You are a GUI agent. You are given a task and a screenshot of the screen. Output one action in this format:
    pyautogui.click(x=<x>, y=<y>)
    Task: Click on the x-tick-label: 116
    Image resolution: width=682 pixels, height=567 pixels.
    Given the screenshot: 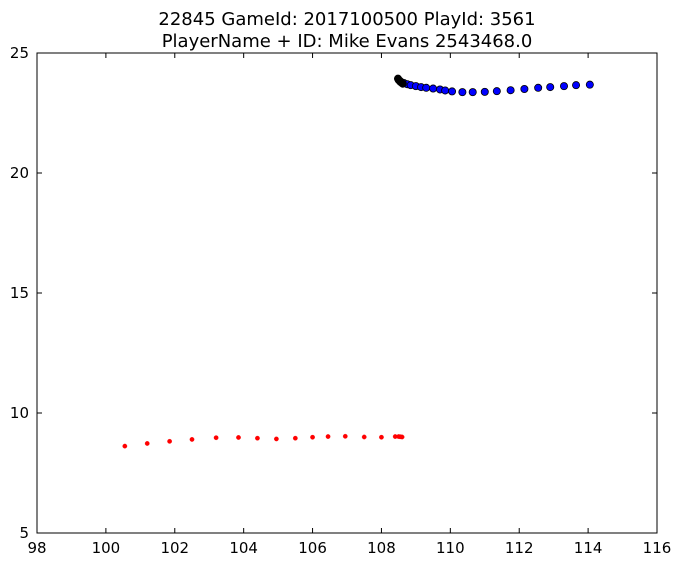 What is the action you would take?
    pyautogui.click(x=657, y=548)
    